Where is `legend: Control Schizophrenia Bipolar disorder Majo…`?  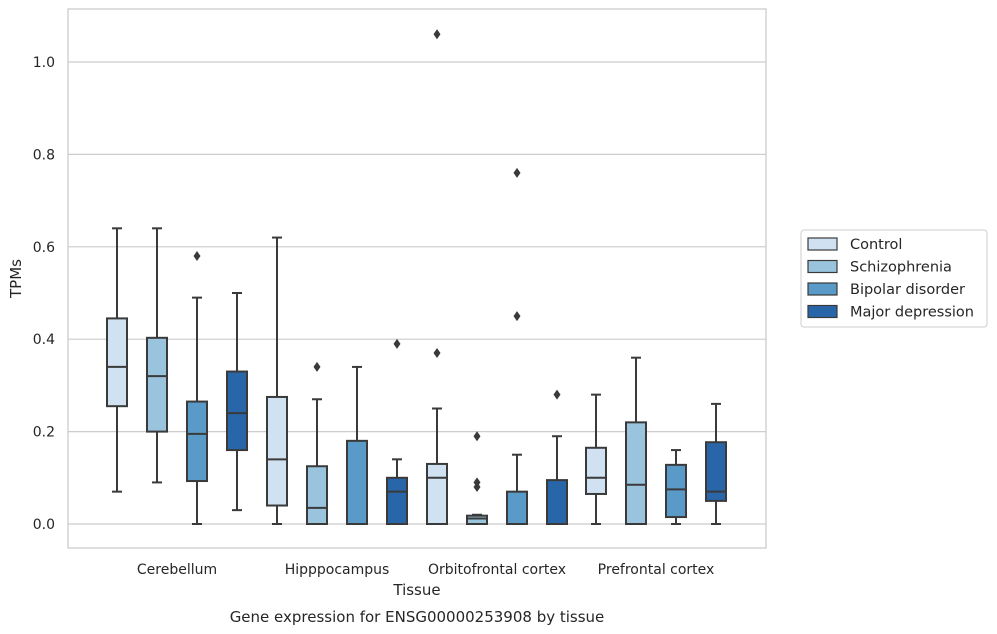 legend: Control Schizophrenia Bipolar disorder Majo… is located at coordinates (894, 278).